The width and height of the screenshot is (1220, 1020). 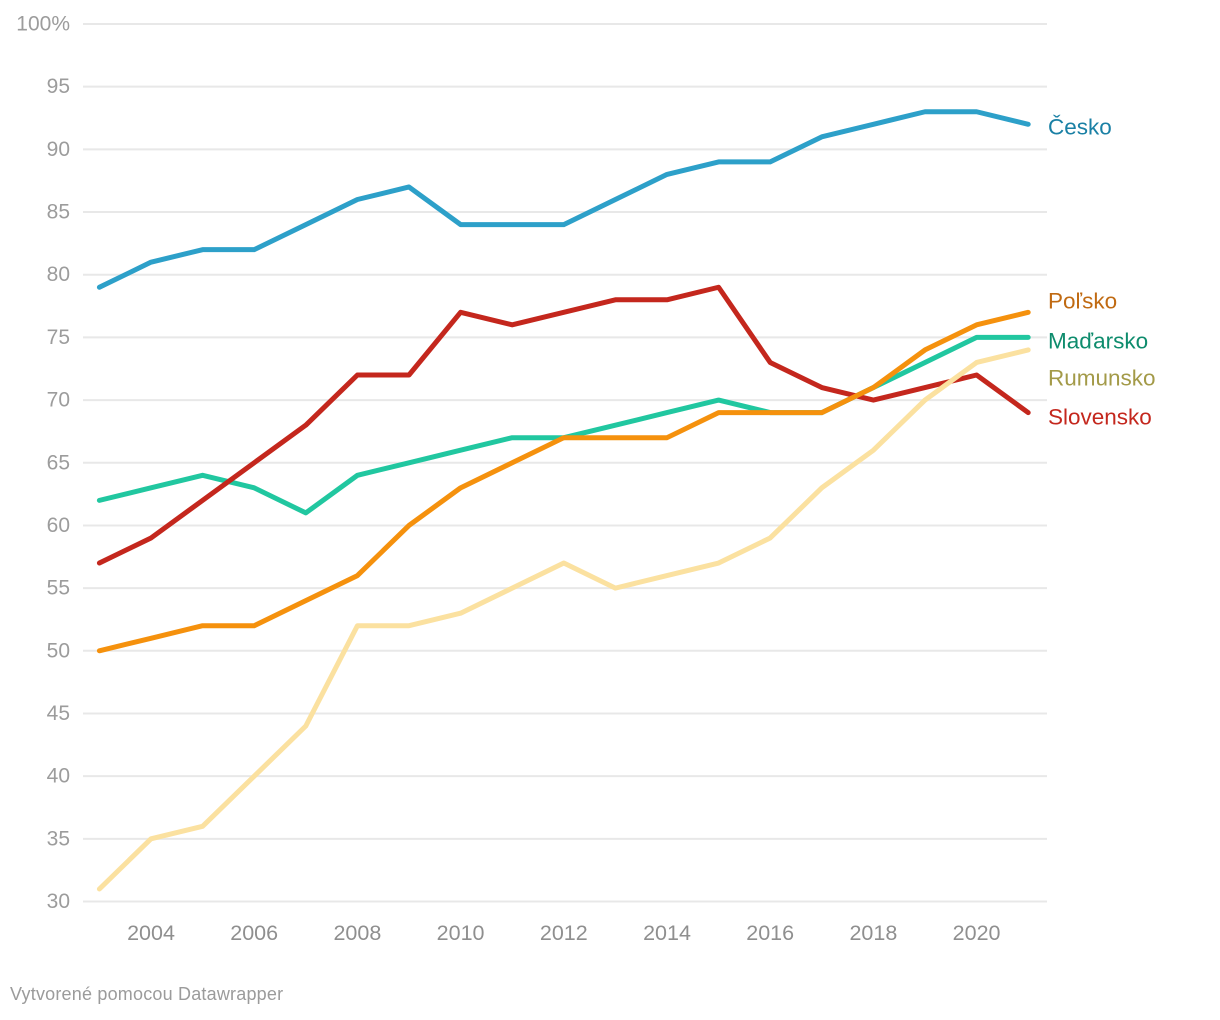 What do you see at coordinates (58, 86) in the screenshot?
I see `y-axis-label: 95` at bounding box center [58, 86].